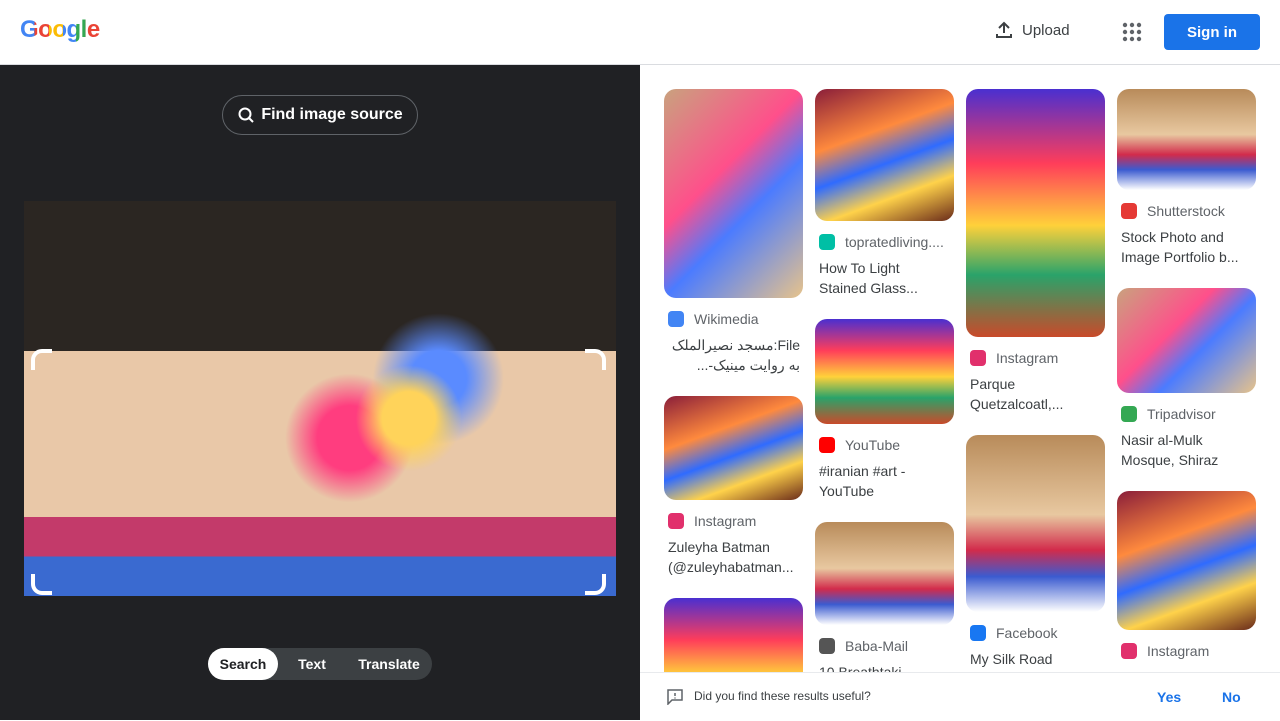  Describe the element at coordinates (1132, 32) in the screenshot. I see `apps-icon` at that location.